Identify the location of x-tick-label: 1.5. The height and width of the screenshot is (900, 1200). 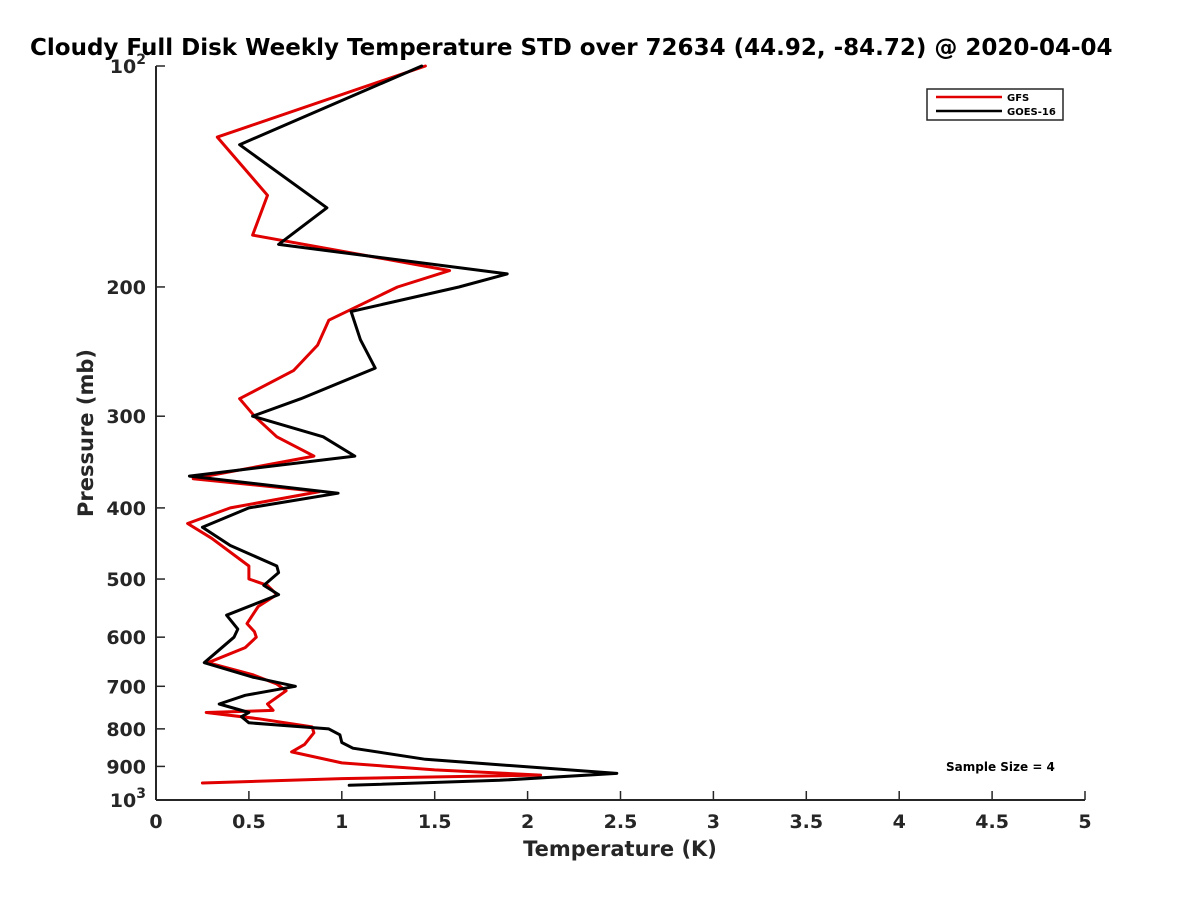
(435, 822).